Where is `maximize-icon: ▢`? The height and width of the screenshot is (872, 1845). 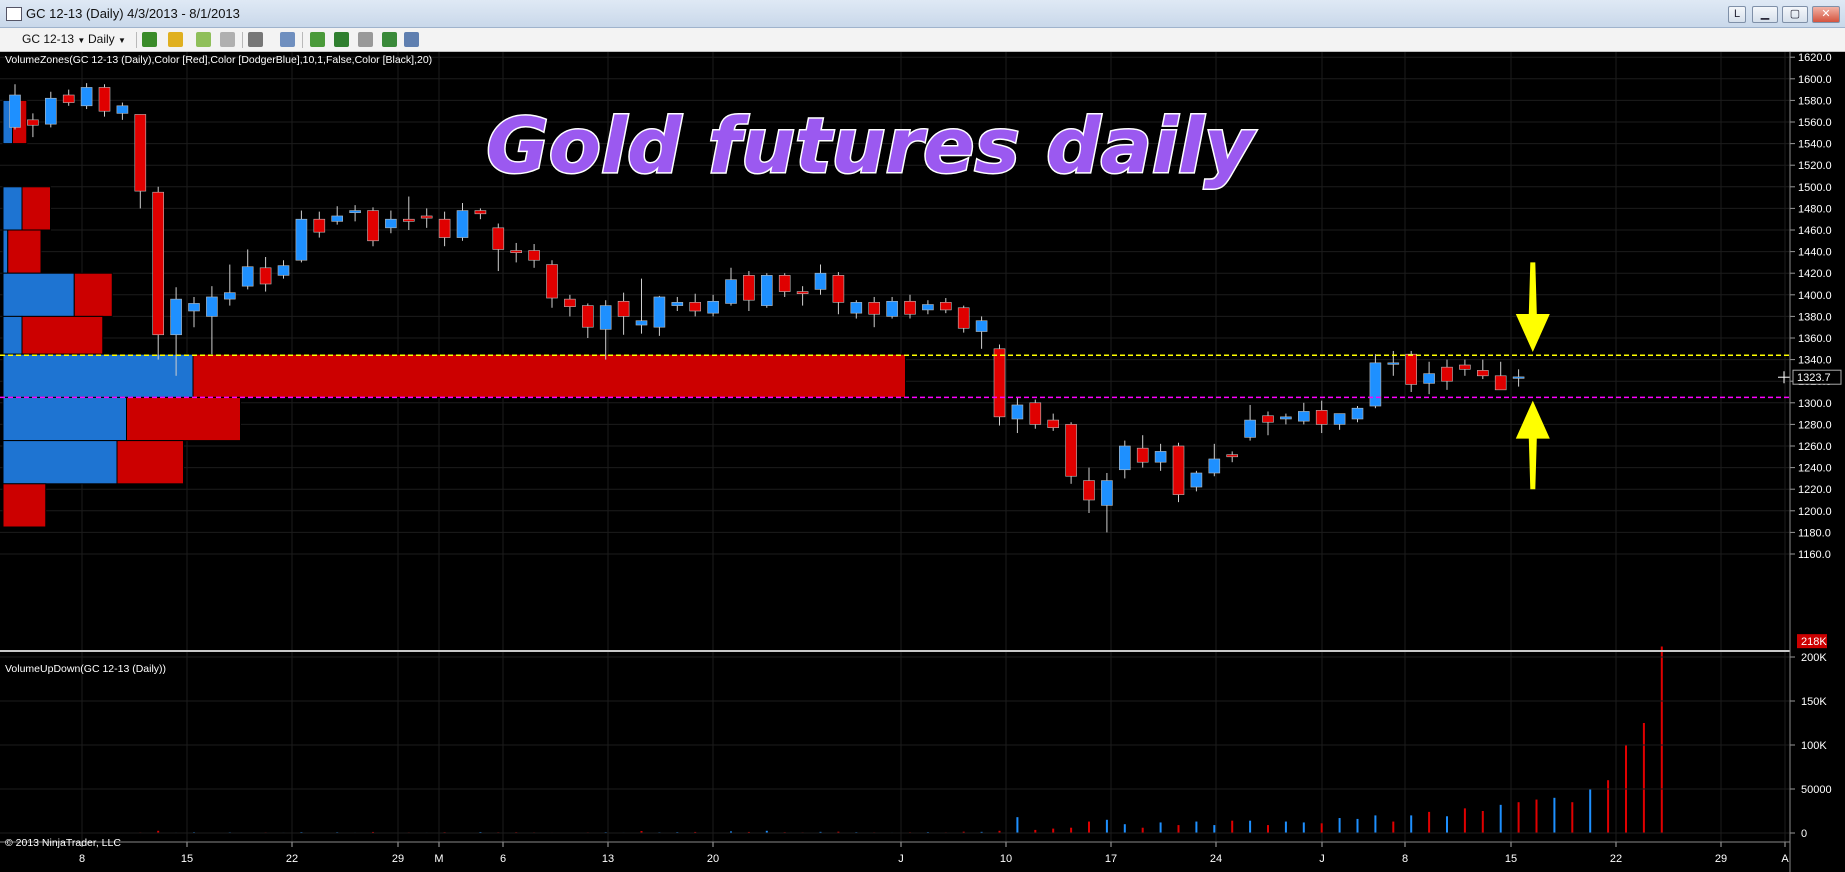 maximize-icon: ▢ is located at coordinates (1795, 14).